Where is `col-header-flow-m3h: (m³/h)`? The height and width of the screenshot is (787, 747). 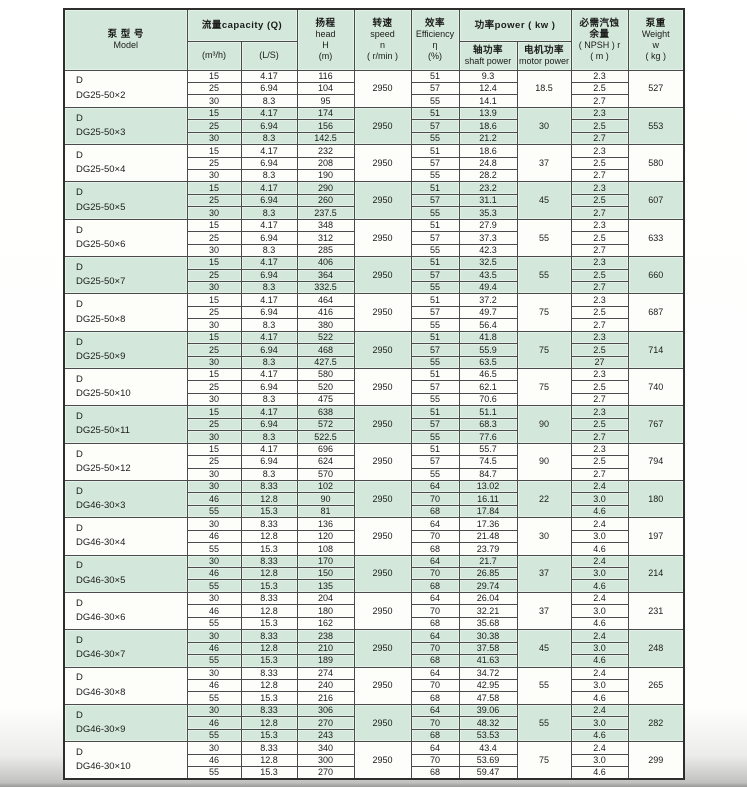
col-header-flow-m3h: (m³/h) is located at coordinates (214, 55).